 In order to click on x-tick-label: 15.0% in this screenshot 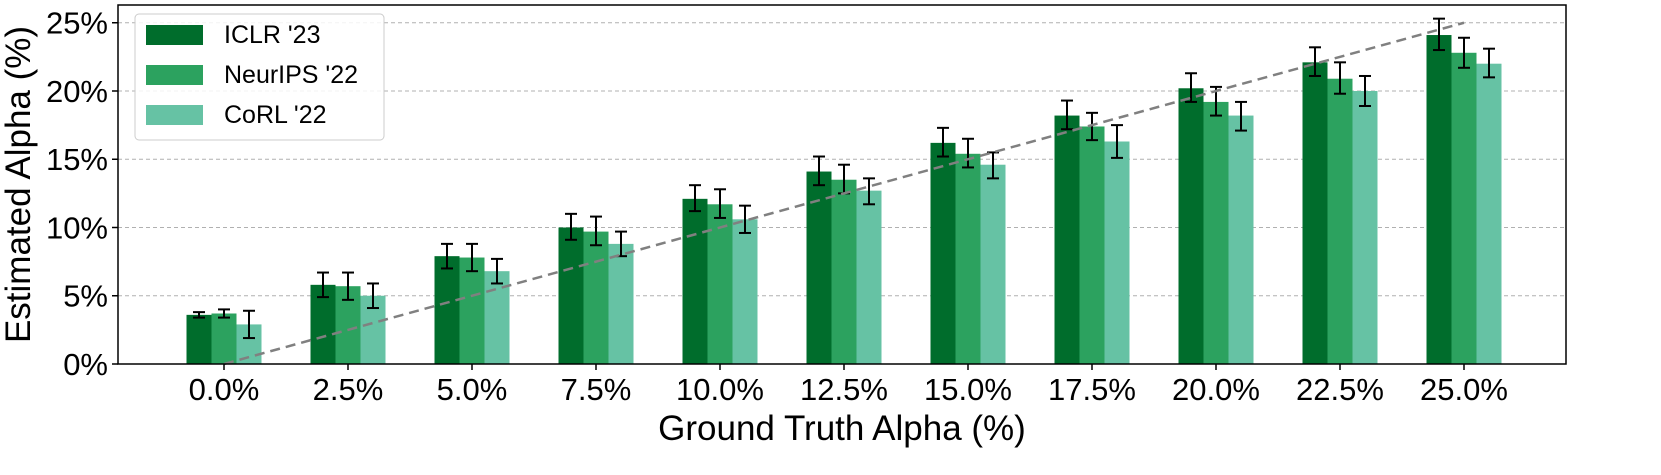, I will do `click(968, 389)`.